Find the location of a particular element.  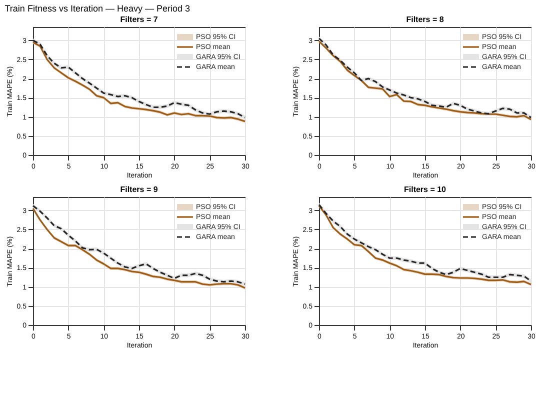

text: Train Fitness vs Iteration — Heavy — Period 3 is located at coordinates (97, 9).